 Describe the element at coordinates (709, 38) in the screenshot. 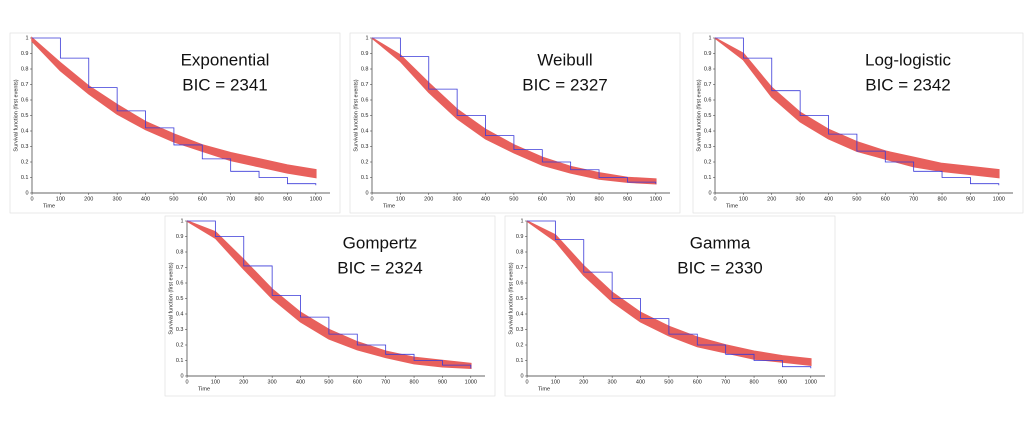

I see `y-tick-label: 1` at that location.